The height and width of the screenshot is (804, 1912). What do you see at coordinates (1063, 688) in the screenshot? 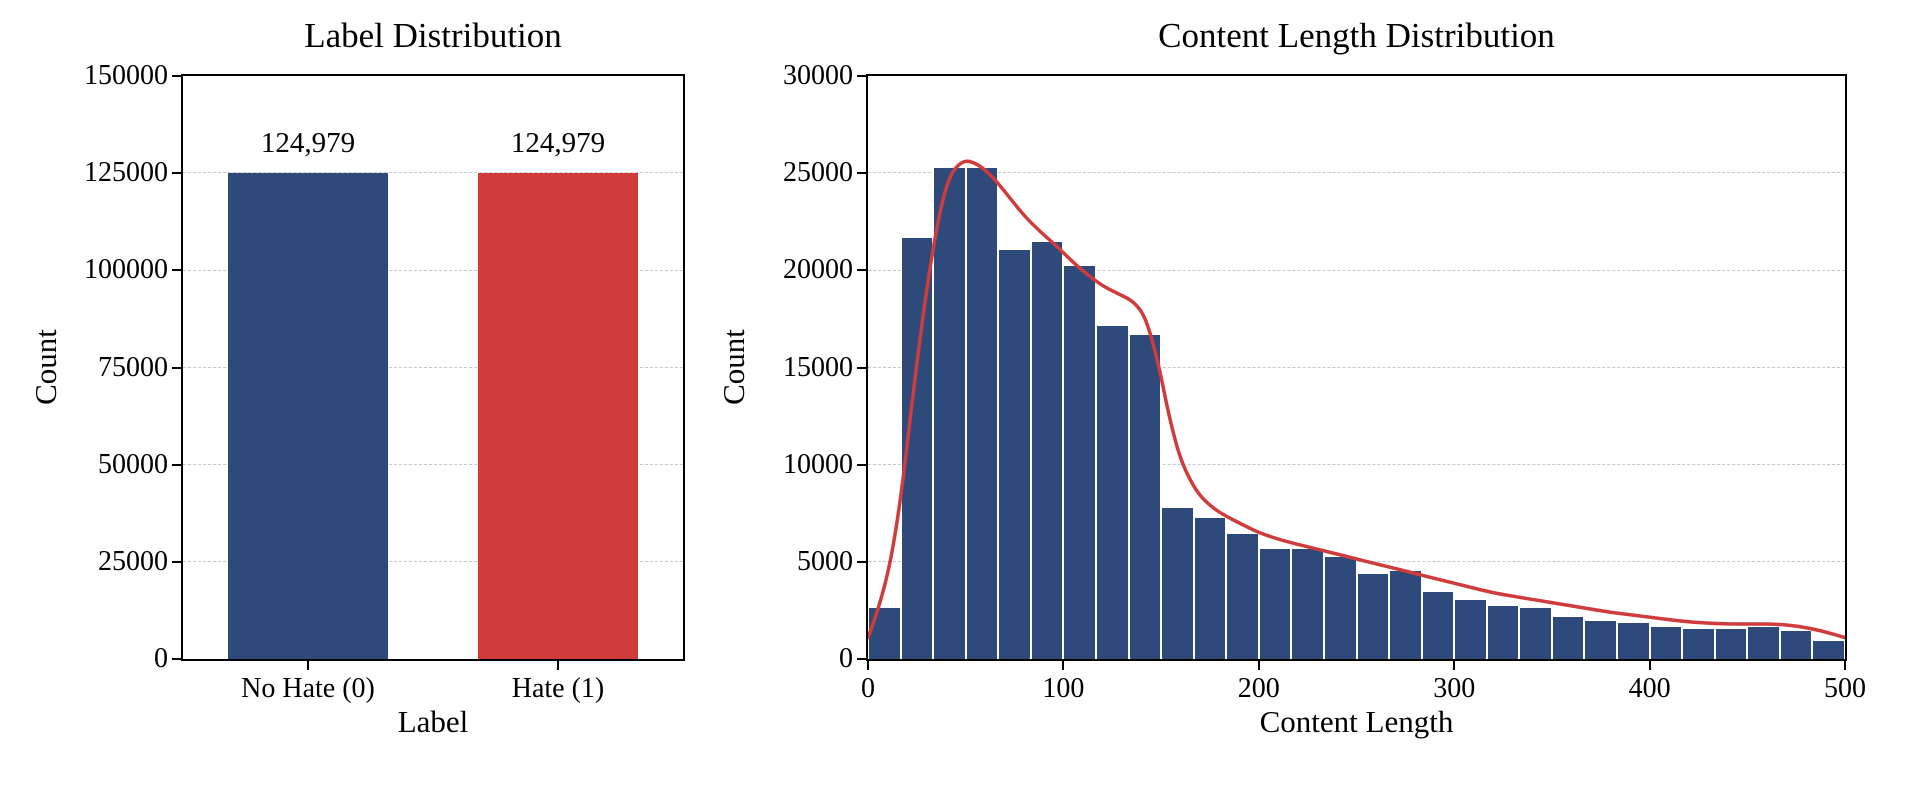
I see `x-tick-label: 100` at bounding box center [1063, 688].